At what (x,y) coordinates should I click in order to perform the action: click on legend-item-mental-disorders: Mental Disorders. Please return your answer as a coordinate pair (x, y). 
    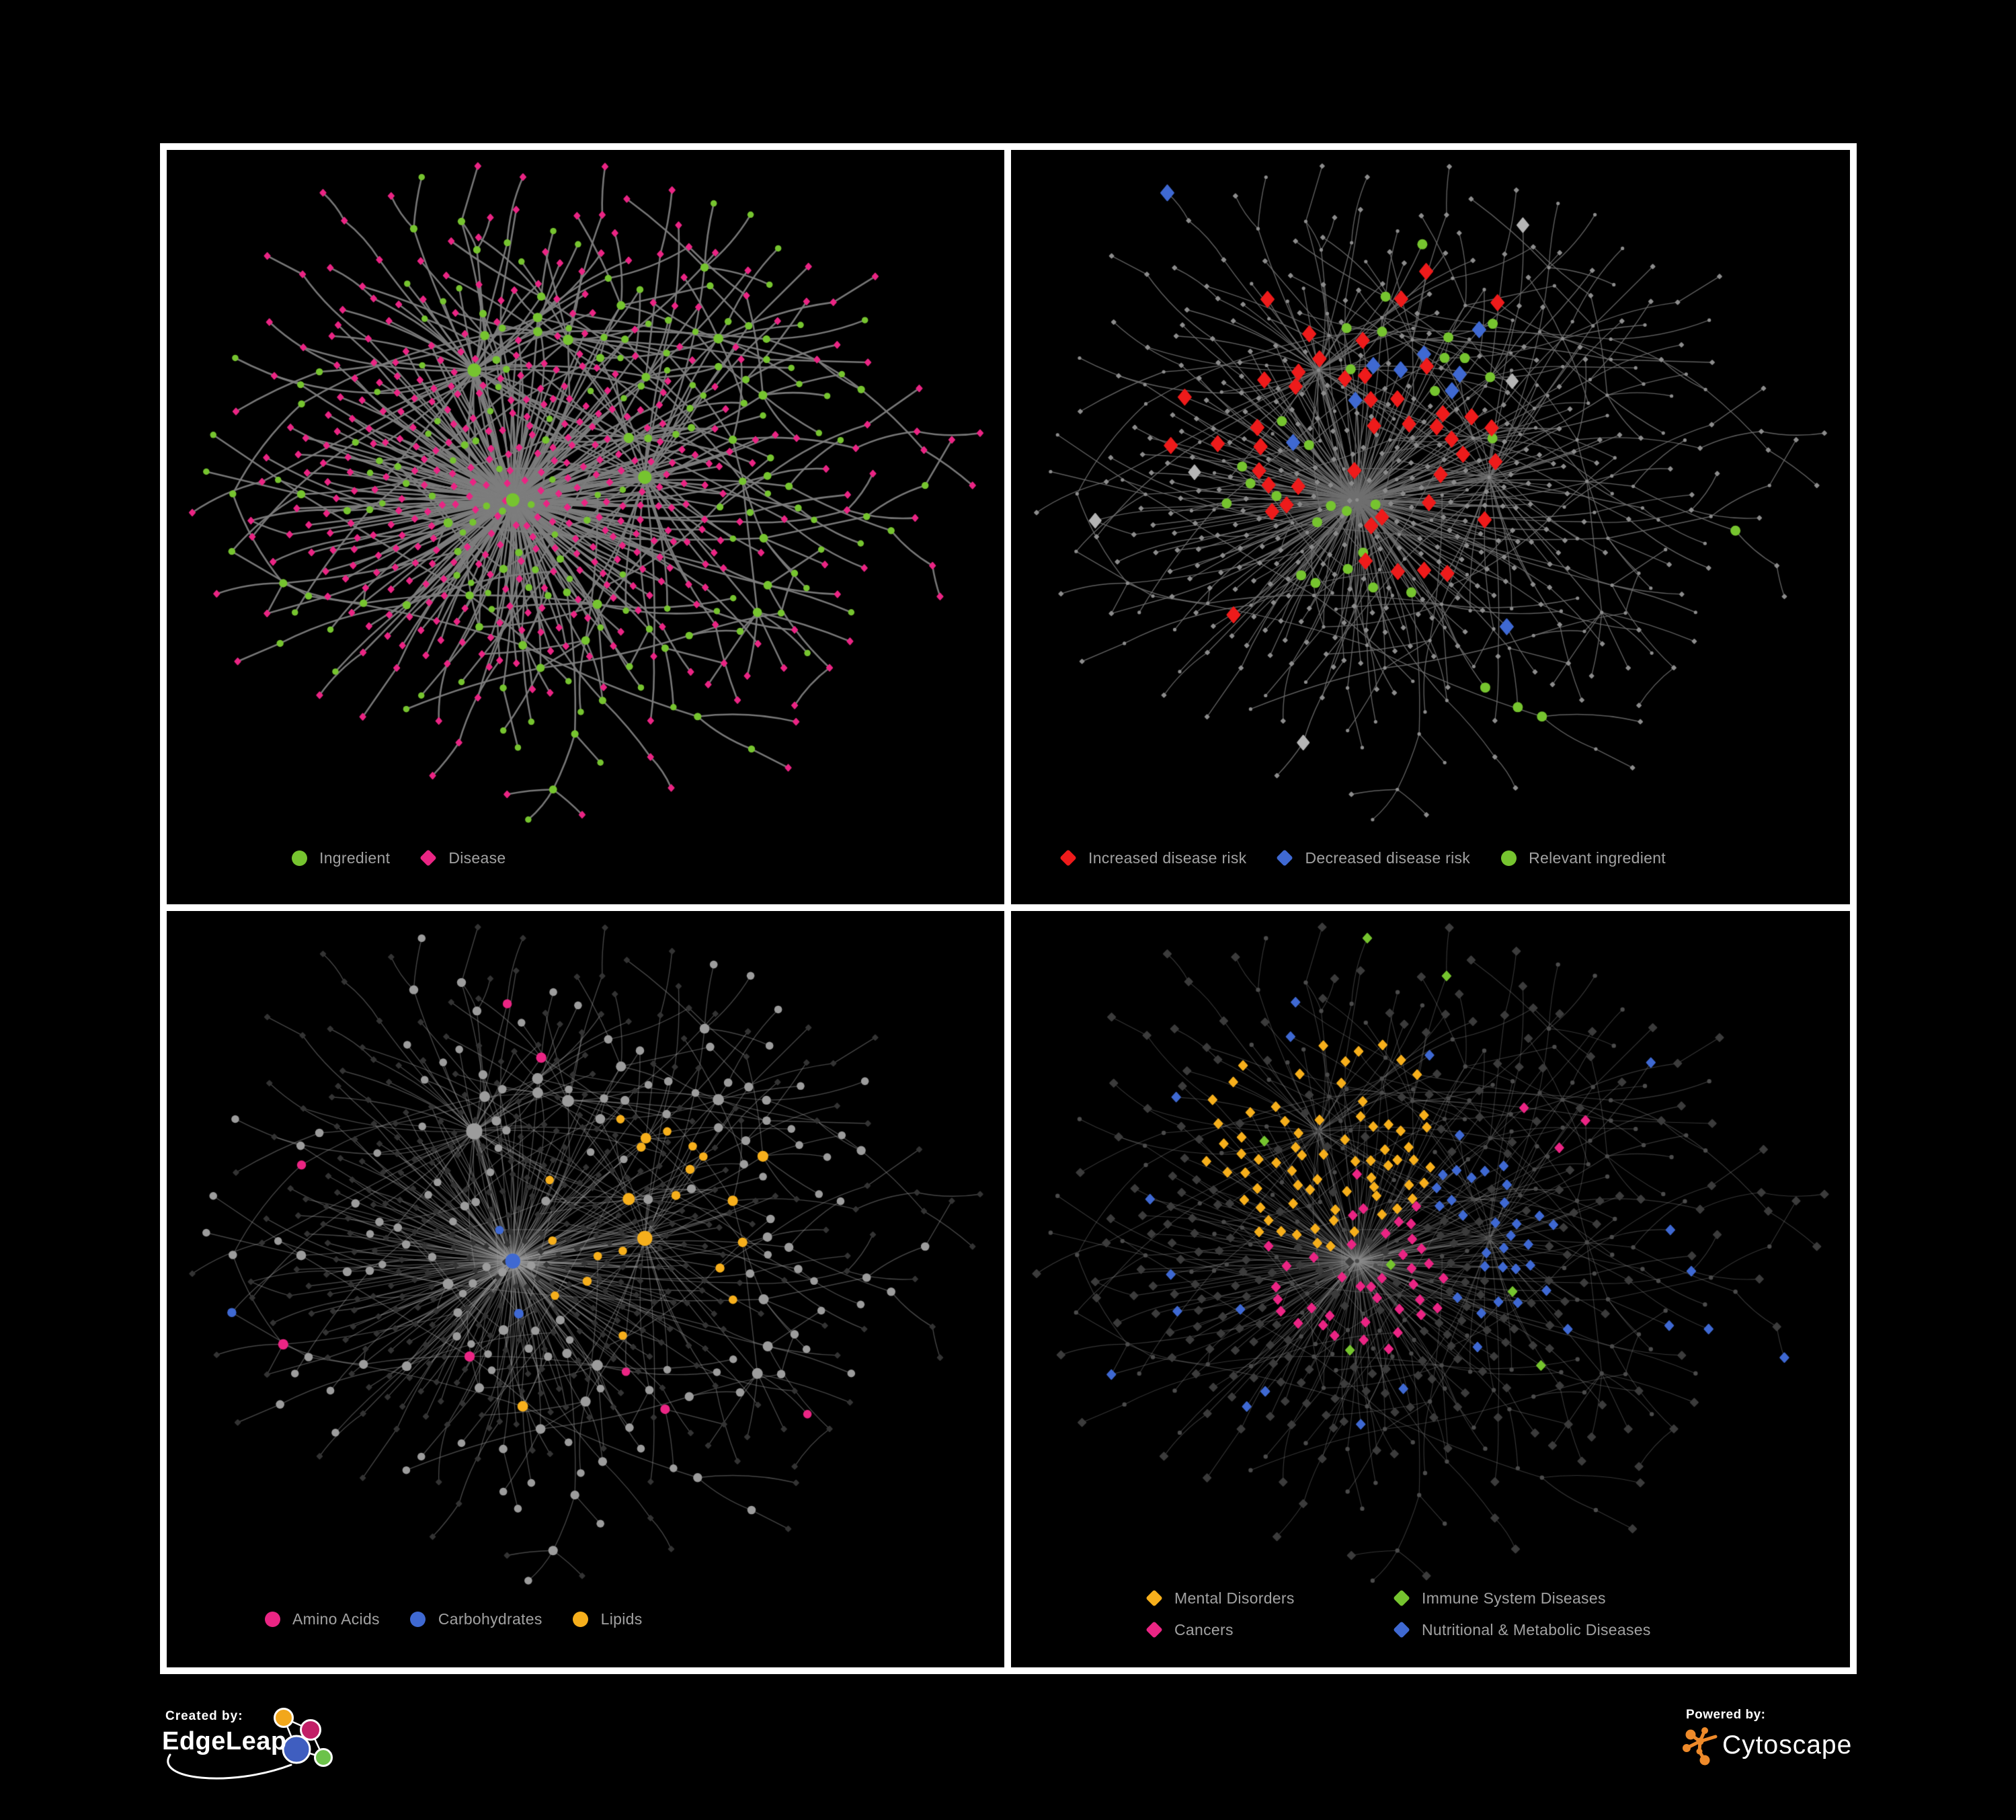
    Looking at the image, I should click on (1268, 1598).